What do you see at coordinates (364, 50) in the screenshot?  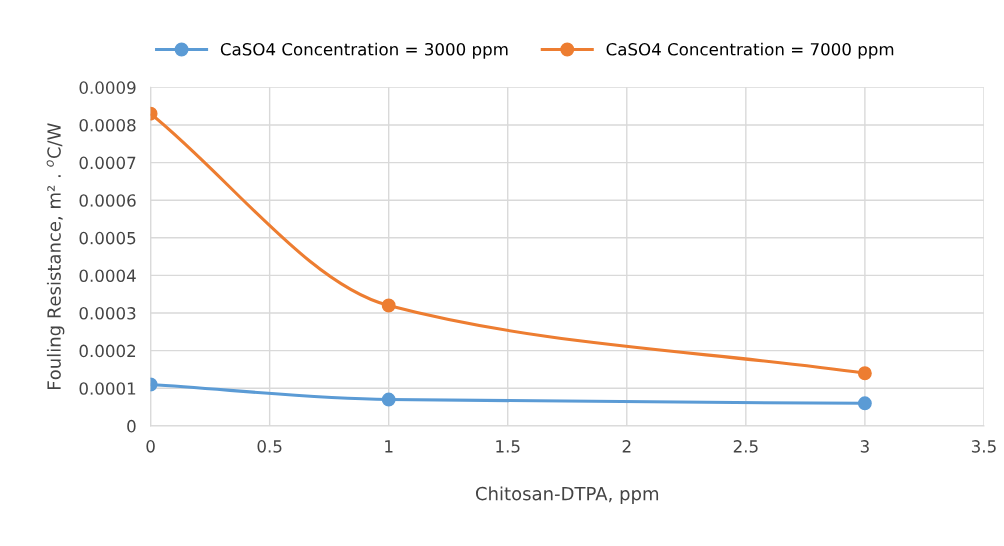 I see `legend-label: CaSO4 Concentration = 3000 ppm` at bounding box center [364, 50].